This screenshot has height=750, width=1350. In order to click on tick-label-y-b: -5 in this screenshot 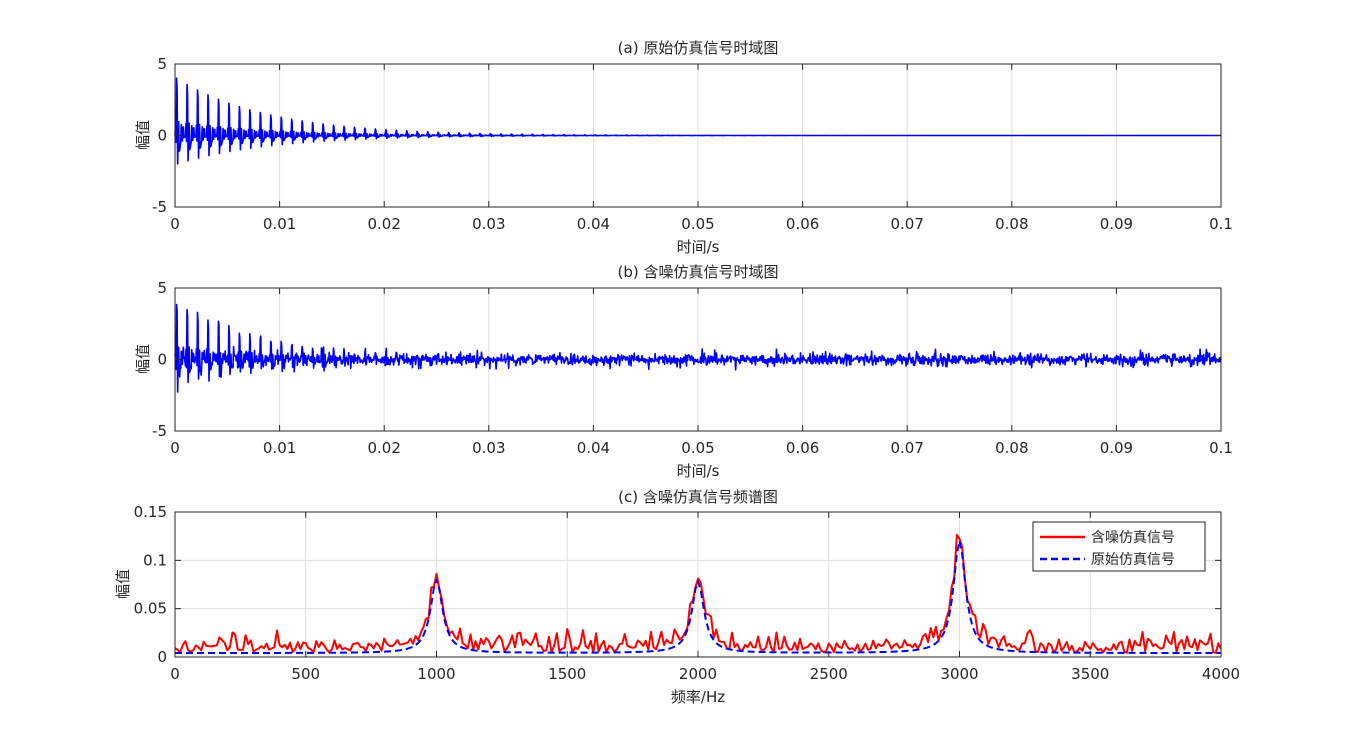, I will do `click(159, 431)`.